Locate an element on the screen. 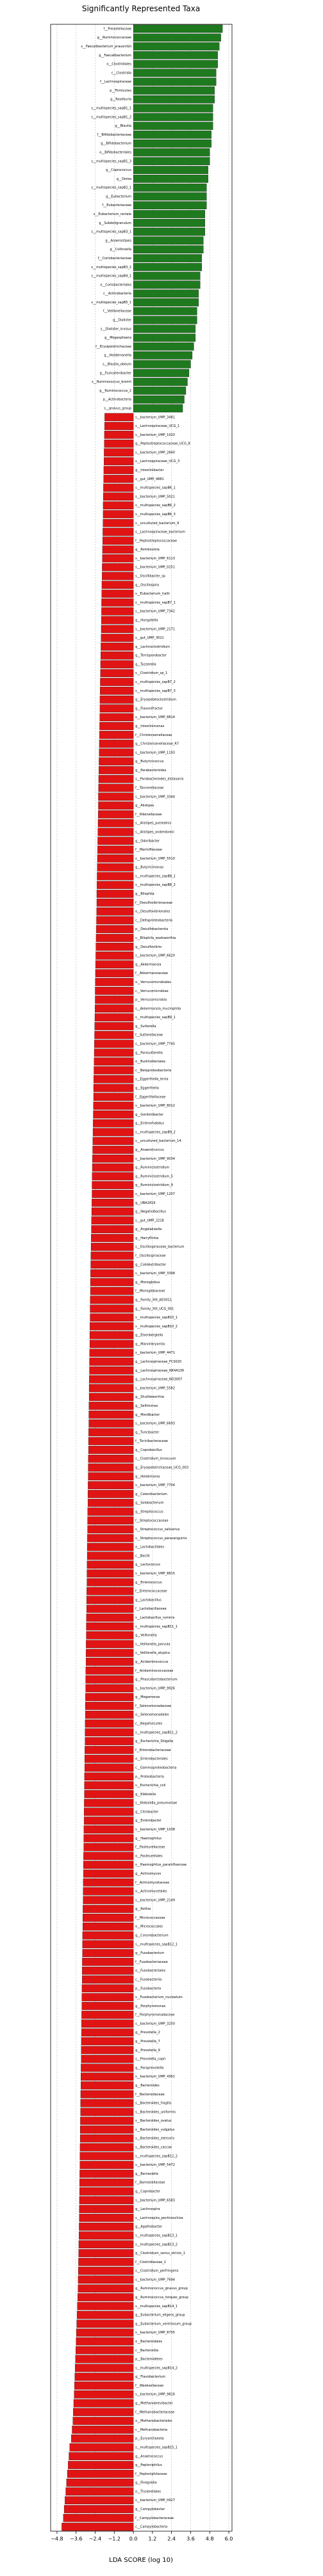 Image resolution: width=323 pixels, height=2576 pixels. bar-label: g__UBA1819 is located at coordinates (145, 1203).